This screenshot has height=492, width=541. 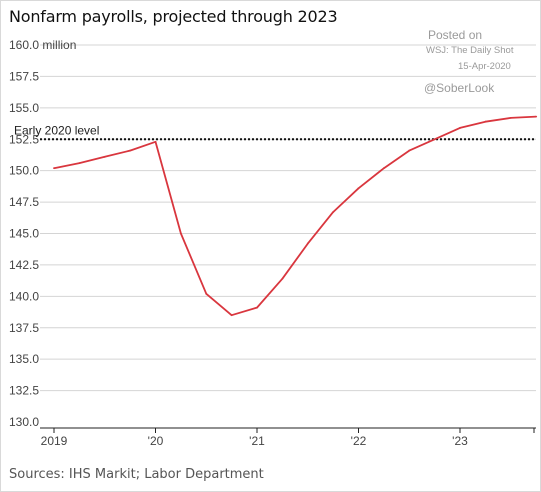 I want to click on y-tick-label: 142.5, so click(x=24, y=265).